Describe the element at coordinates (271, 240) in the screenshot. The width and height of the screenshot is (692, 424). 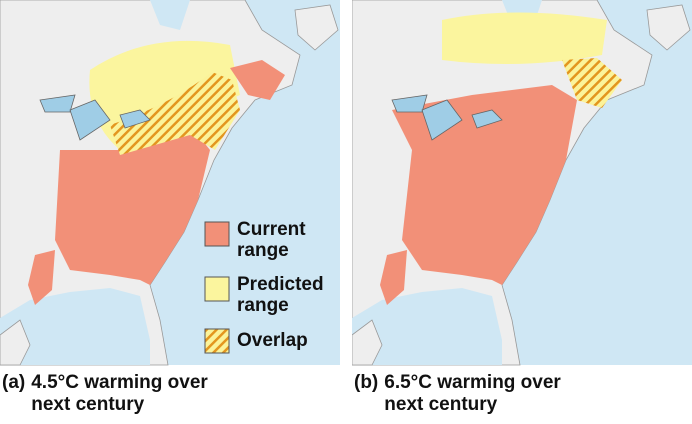
I see `legend-label: Current range` at that location.